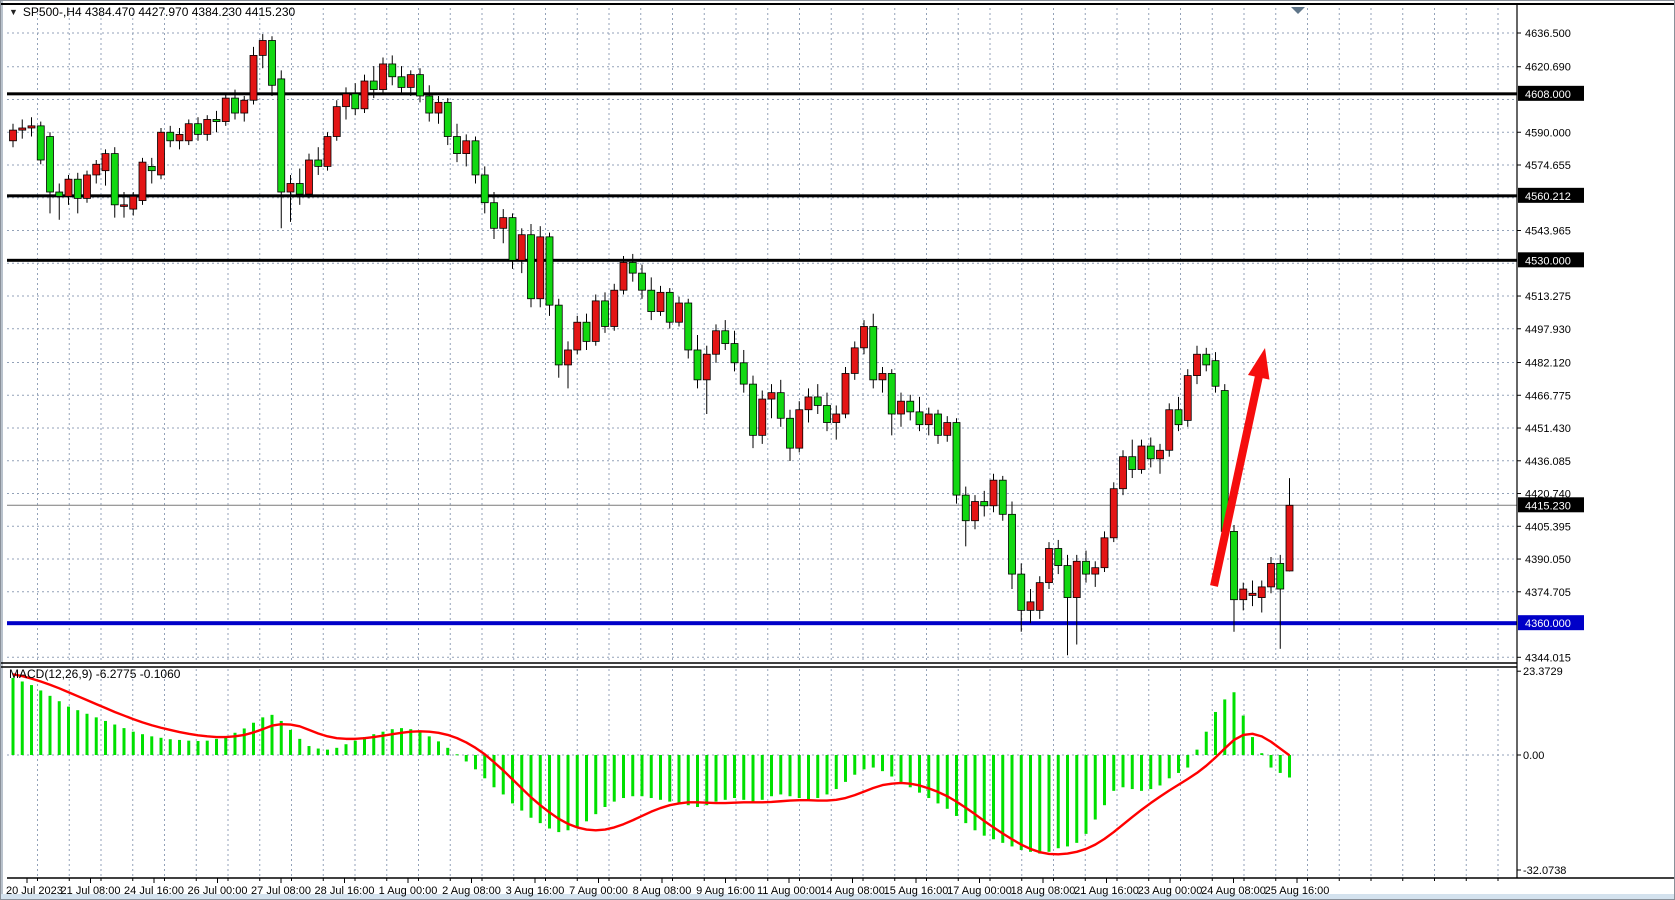 The image size is (1675, 900). I want to click on bottom-scroll-strip, so click(838, 897).